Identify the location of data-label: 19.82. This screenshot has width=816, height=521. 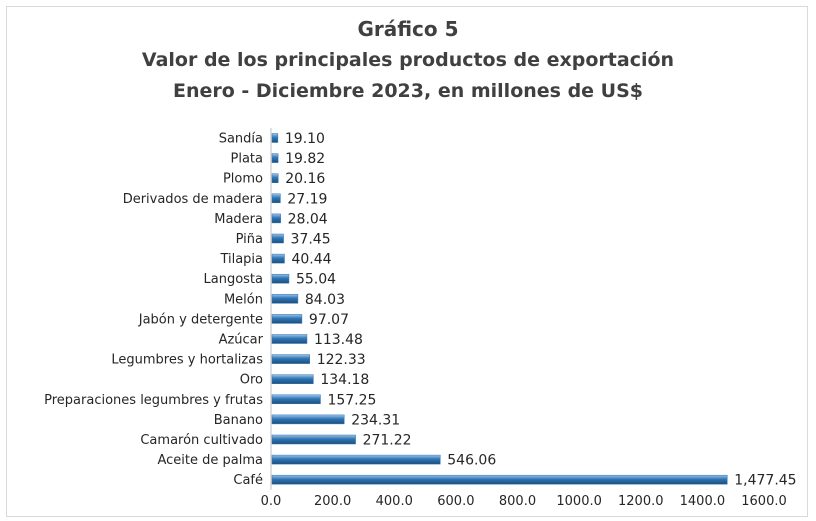
(305, 159).